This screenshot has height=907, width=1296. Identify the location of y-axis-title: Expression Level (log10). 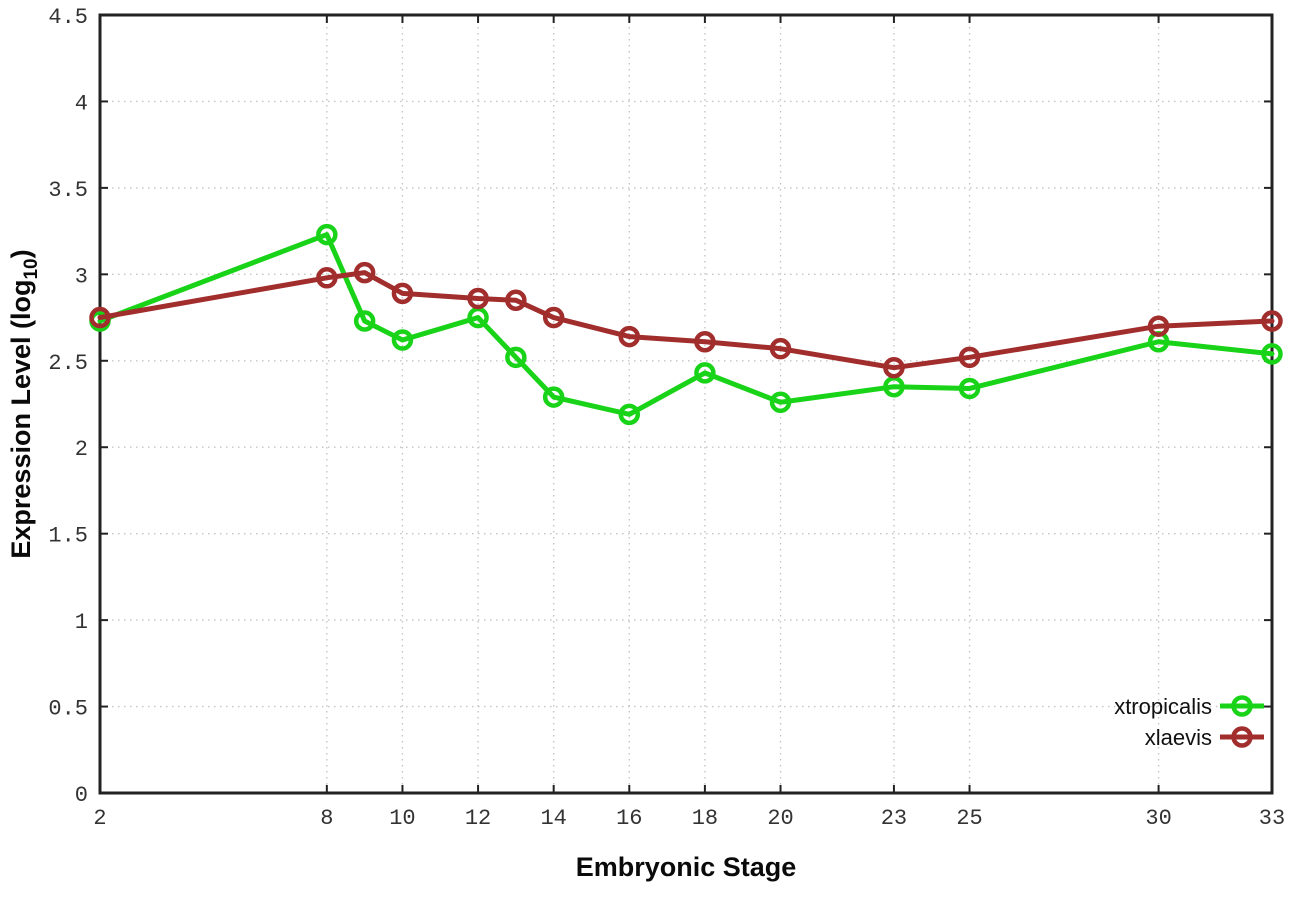
(24, 403).